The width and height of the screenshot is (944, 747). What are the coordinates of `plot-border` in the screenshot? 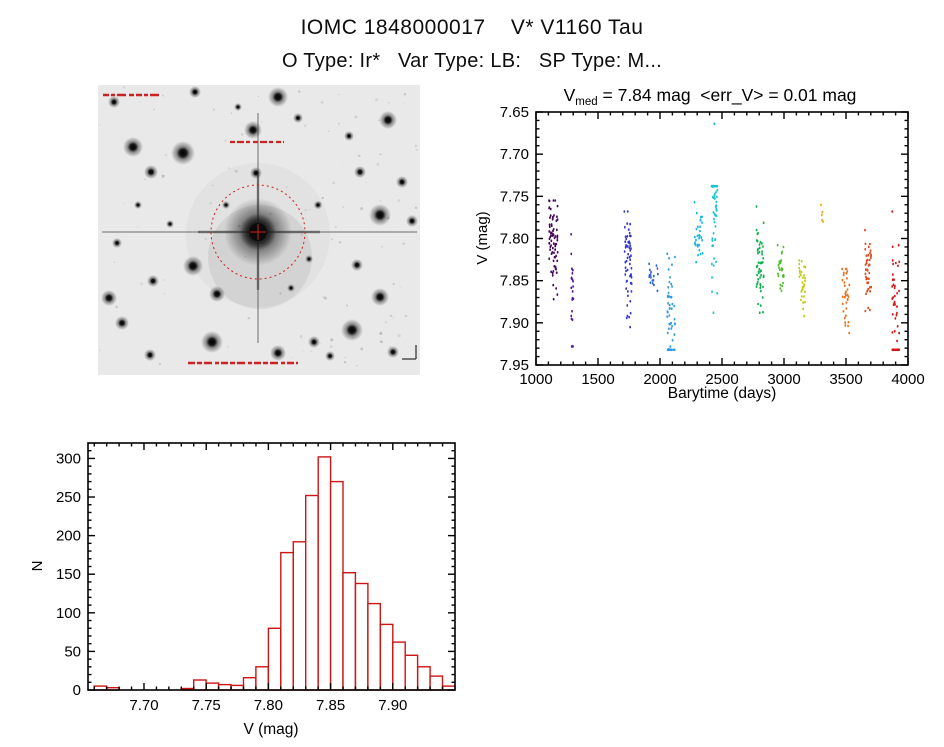 It's located at (271, 566).